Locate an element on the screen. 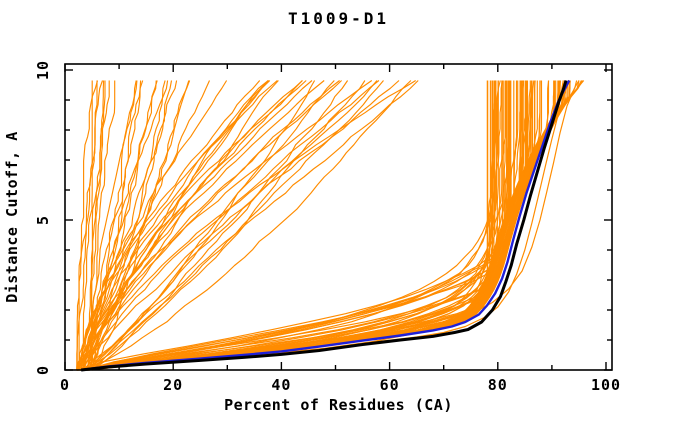 The height and width of the screenshot is (440, 680). y-tick-label: 5 is located at coordinates (43, 220).